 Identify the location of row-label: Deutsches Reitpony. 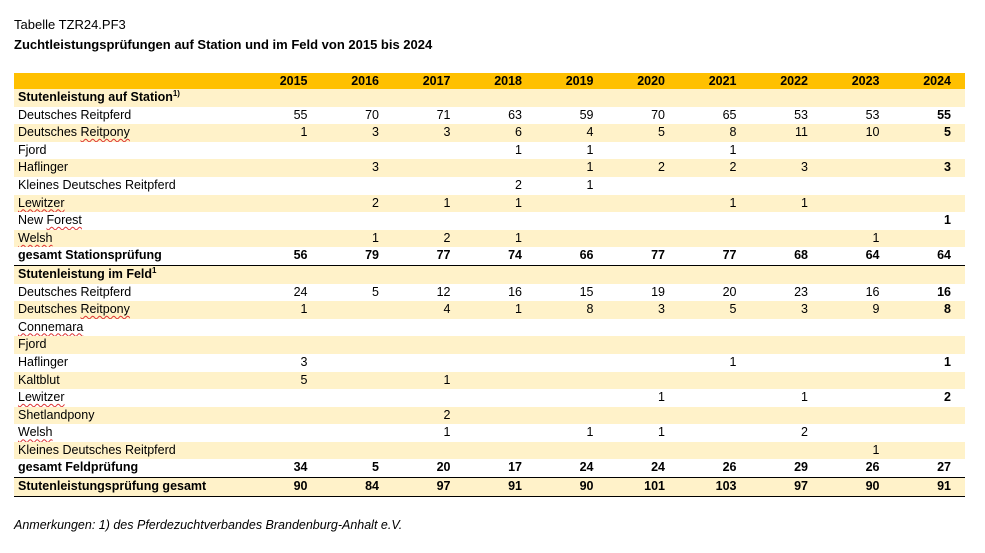
(132, 310).